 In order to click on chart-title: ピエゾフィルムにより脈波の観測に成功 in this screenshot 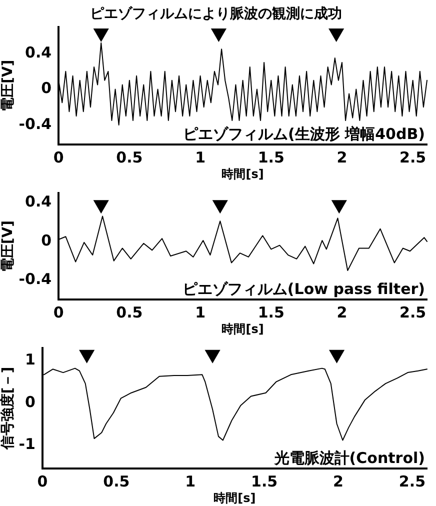, I will do `click(216, 14)`.